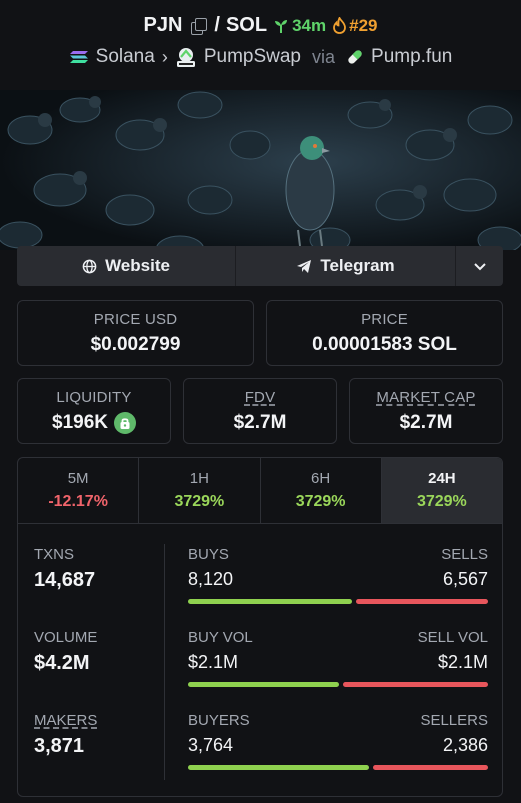  What do you see at coordinates (321, 490) in the screenshot?
I see `tab-6h: 6H 3729%` at bounding box center [321, 490].